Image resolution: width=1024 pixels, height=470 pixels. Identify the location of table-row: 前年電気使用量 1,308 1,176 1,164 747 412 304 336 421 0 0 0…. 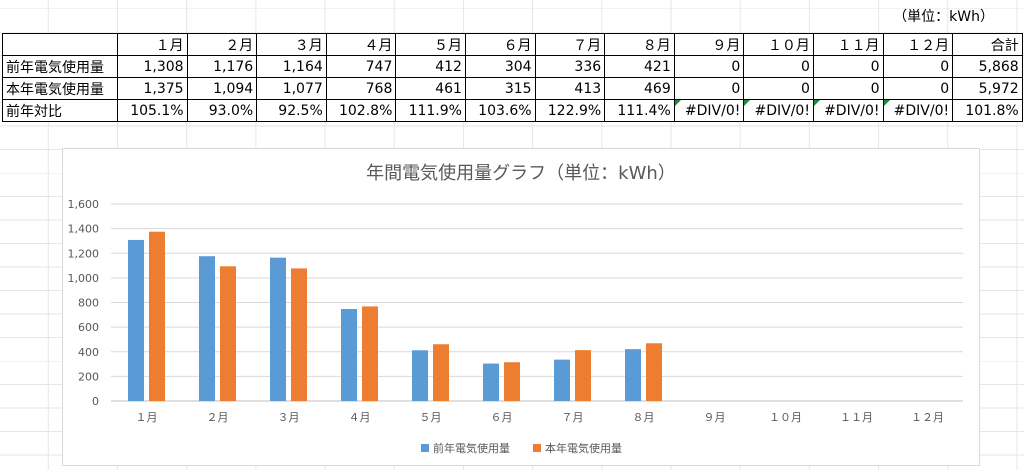
(512, 66).